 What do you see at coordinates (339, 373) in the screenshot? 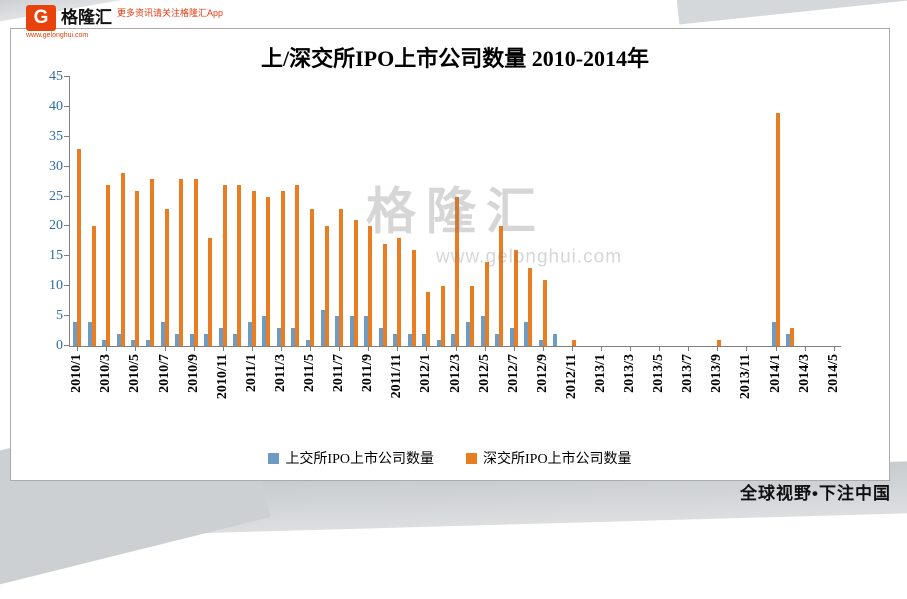
I see `x-axis-label: 2011/7` at bounding box center [339, 373].